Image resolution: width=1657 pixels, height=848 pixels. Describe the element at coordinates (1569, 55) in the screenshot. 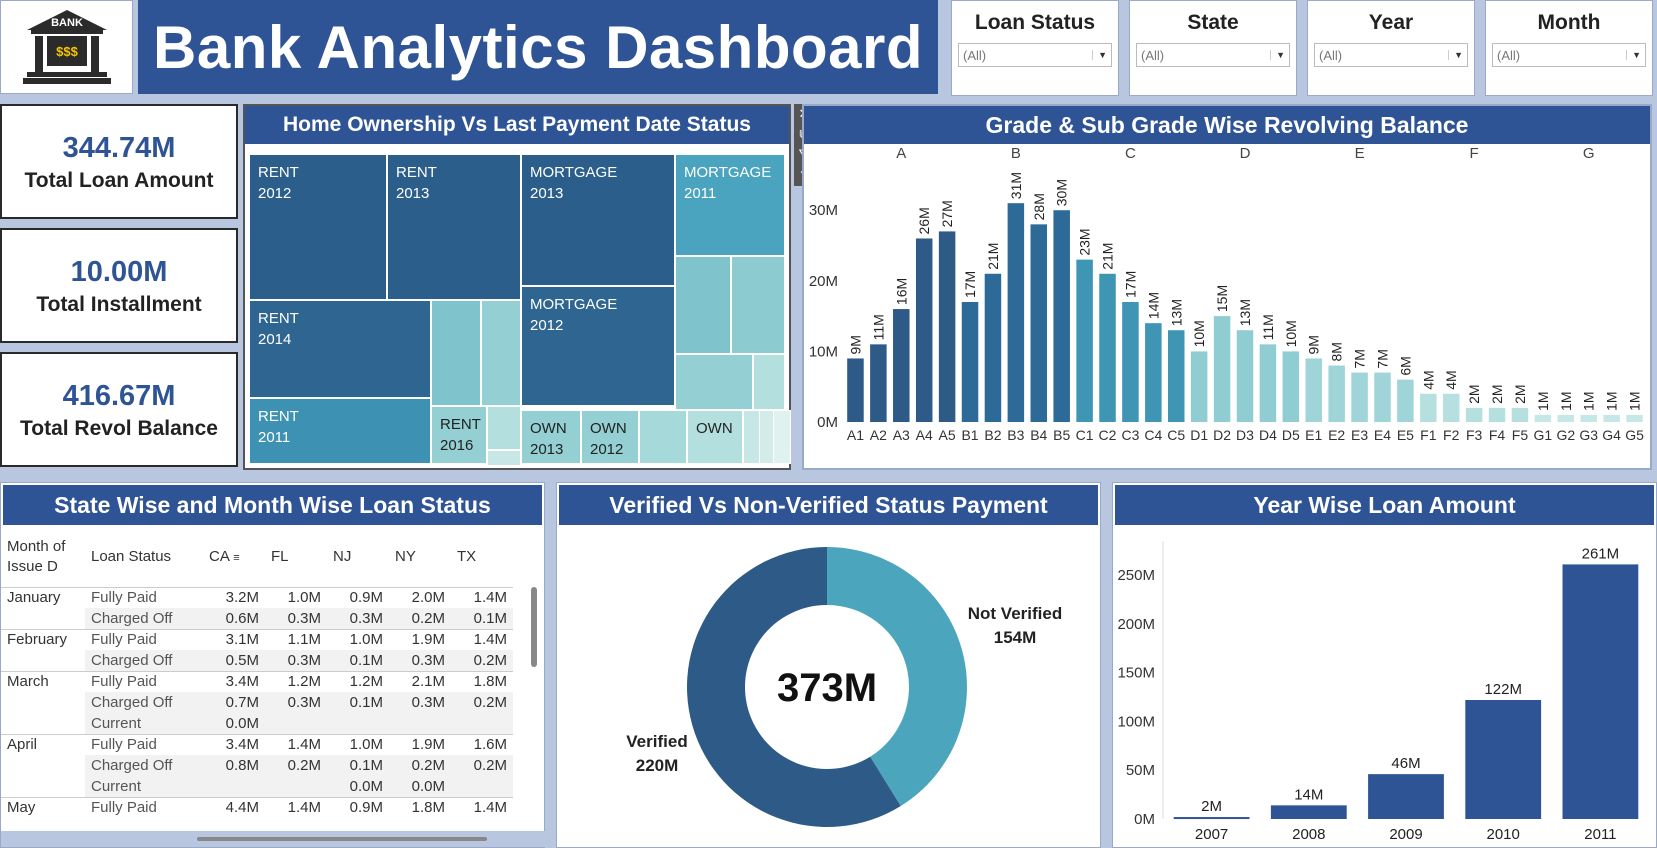

I see `month-dropdown: (All) ▼` at that location.